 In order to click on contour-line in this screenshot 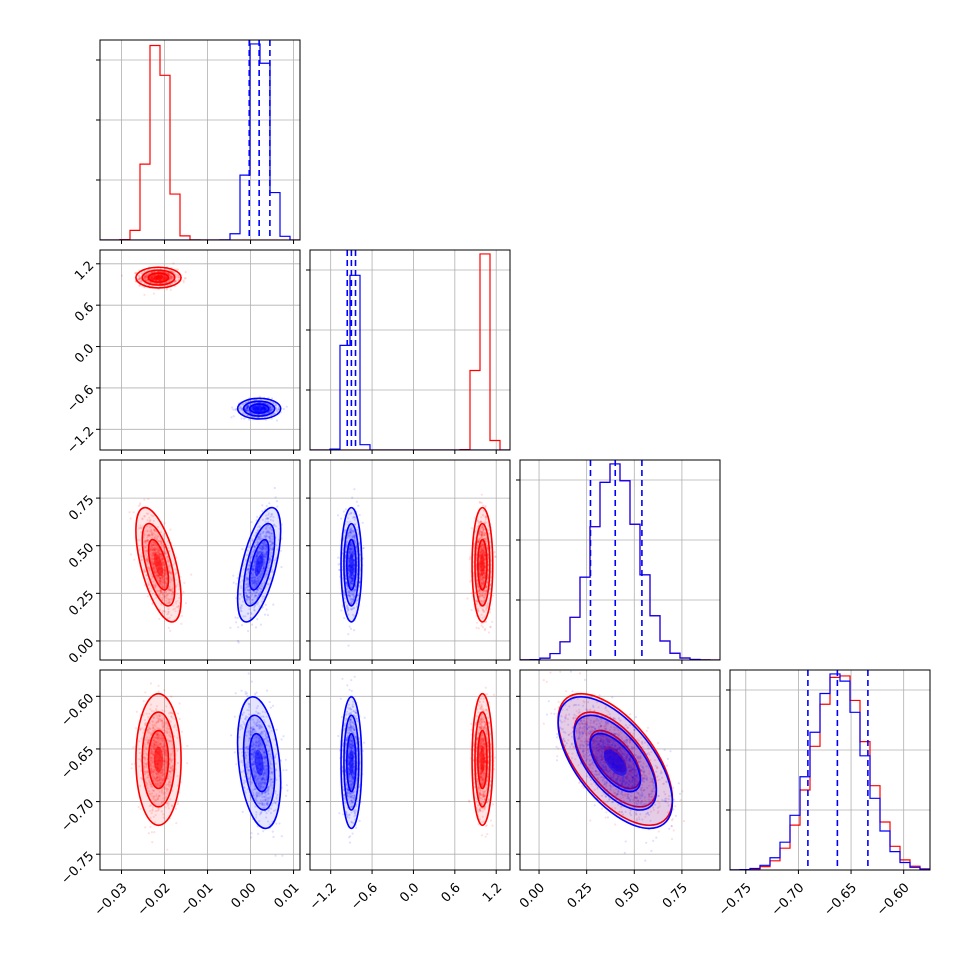, I will do `click(482, 564)`.